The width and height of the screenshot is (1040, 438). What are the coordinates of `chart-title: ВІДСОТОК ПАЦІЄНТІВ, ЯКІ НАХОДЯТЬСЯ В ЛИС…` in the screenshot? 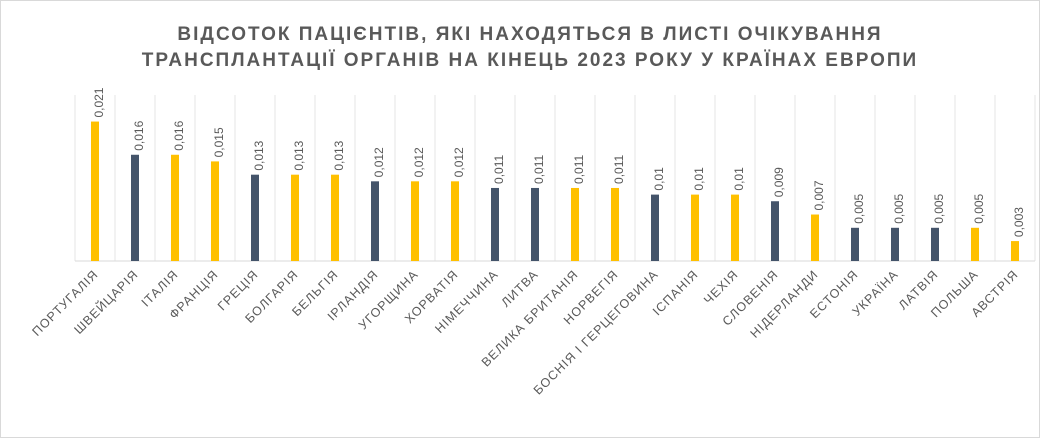 It's located at (529, 34).